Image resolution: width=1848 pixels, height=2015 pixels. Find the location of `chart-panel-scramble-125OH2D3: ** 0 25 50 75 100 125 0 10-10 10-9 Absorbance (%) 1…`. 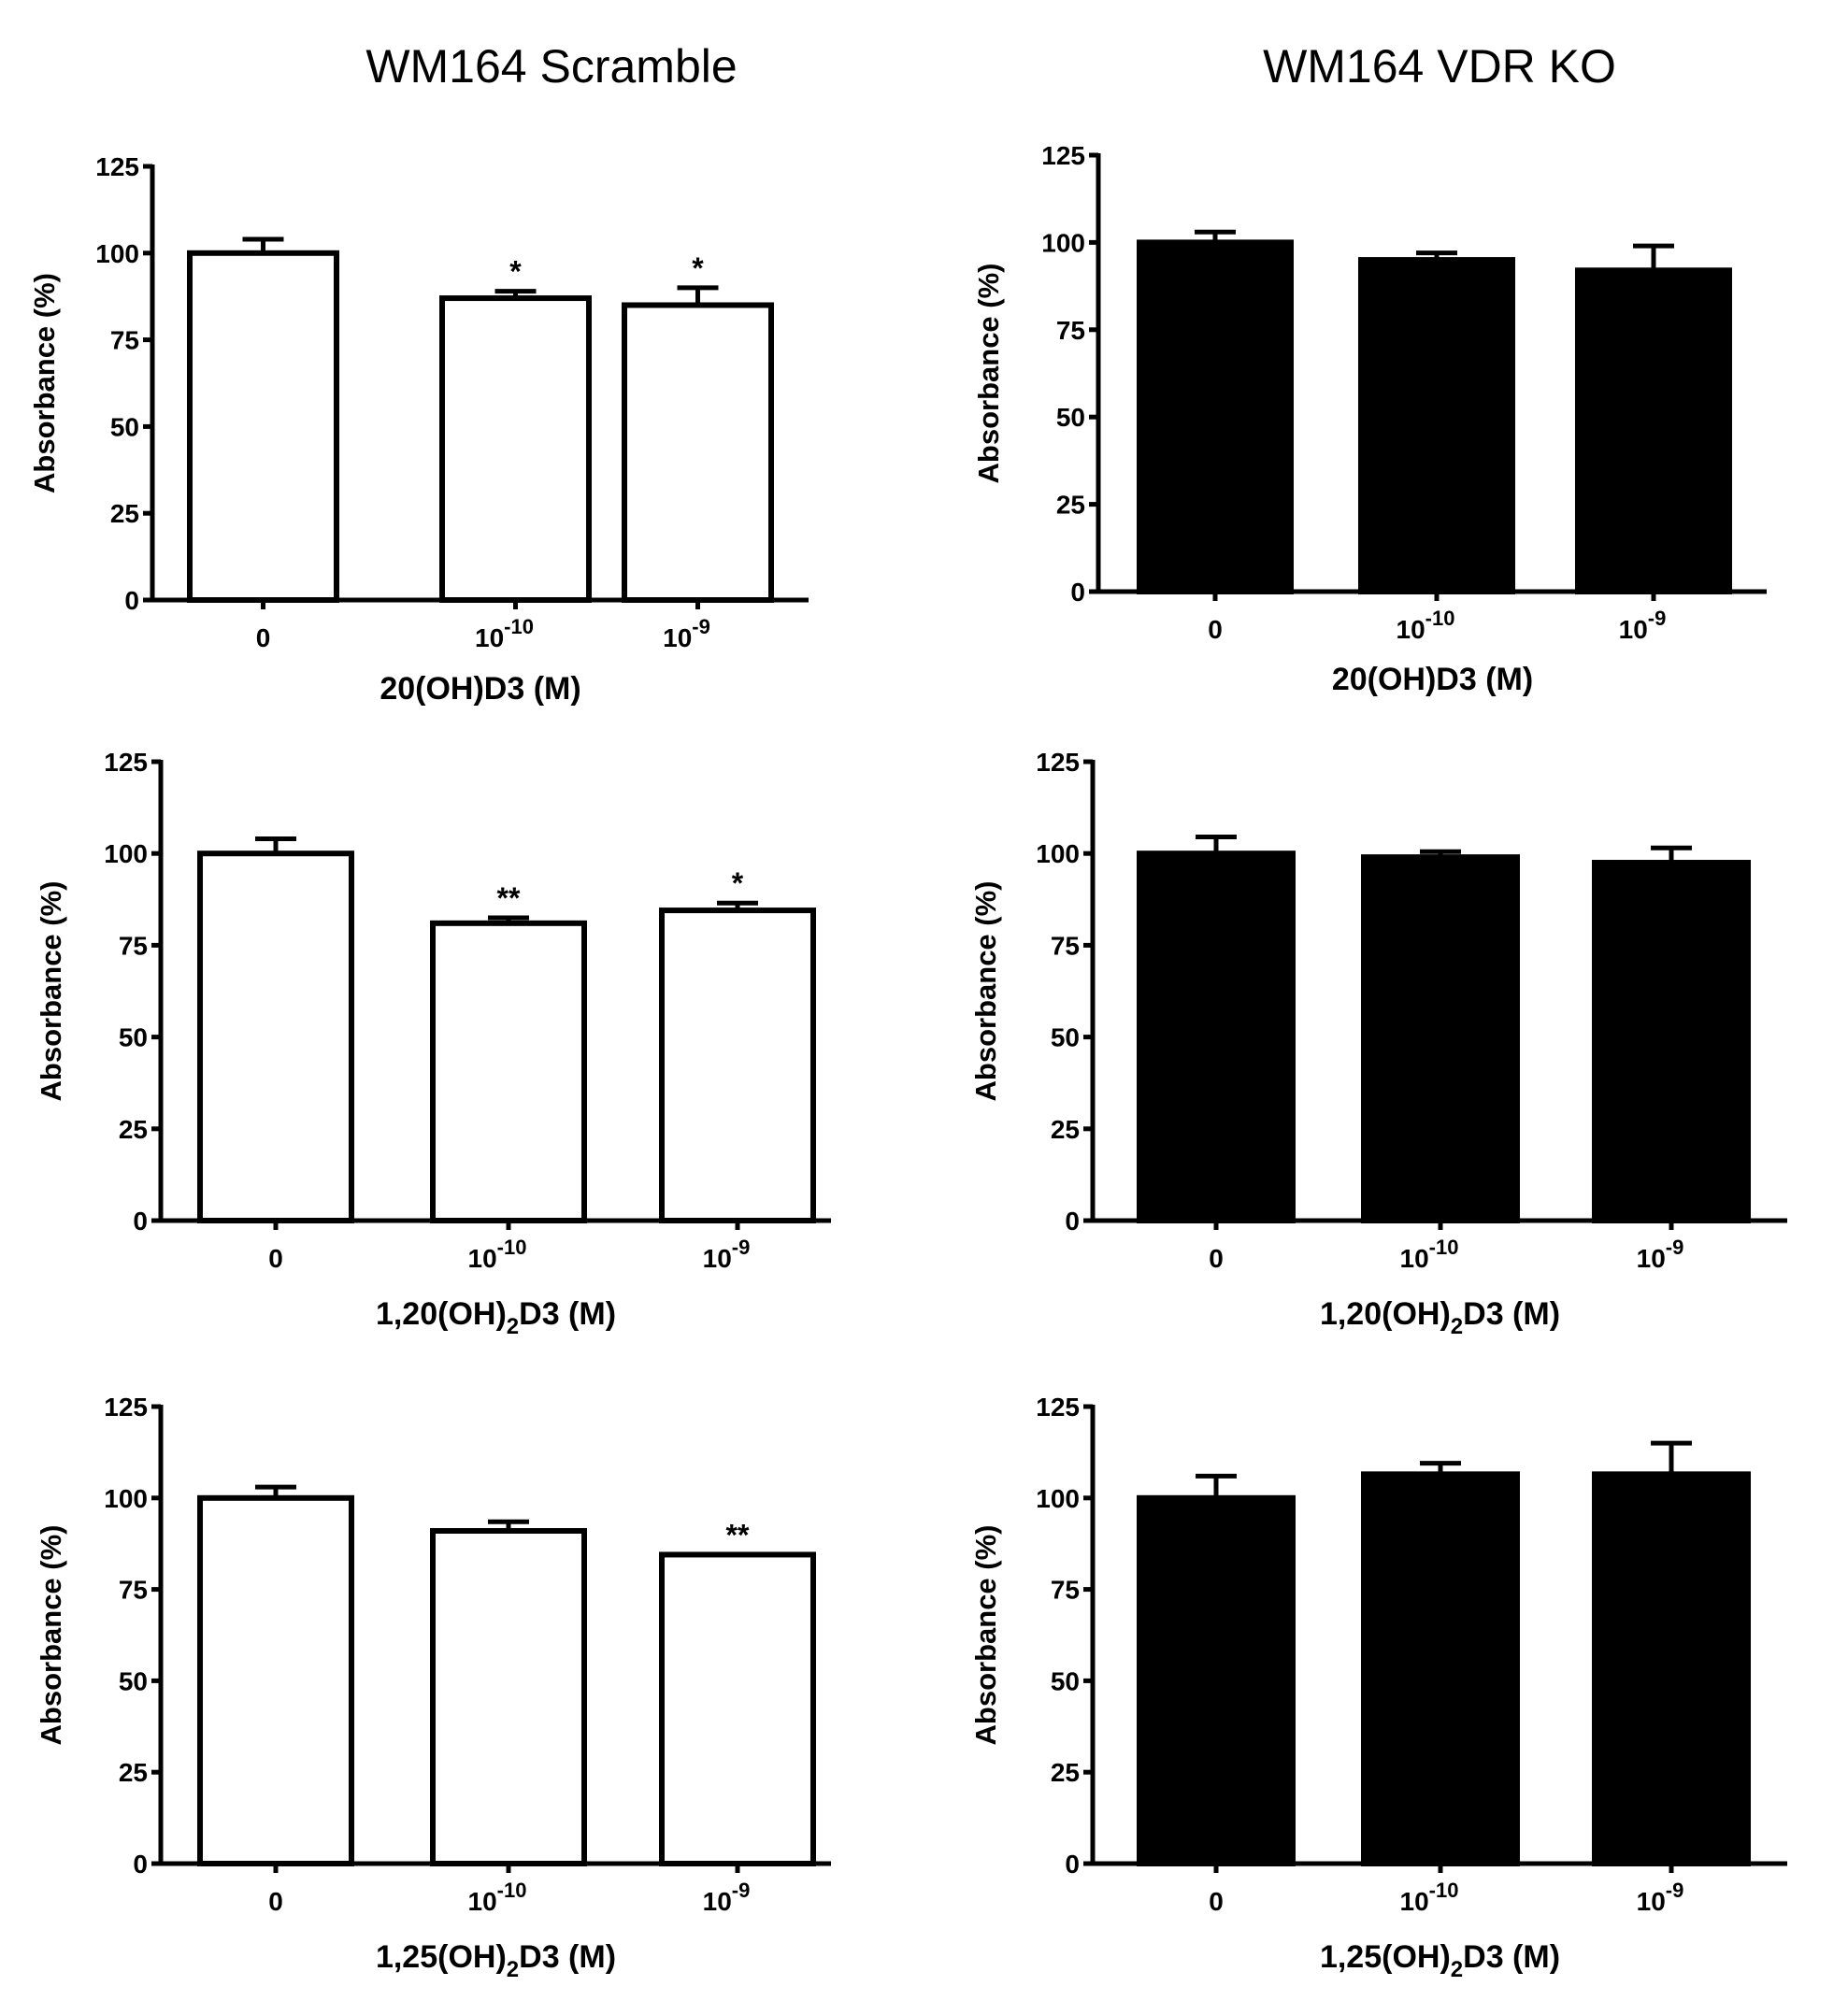

chart-panel-scramble-125OH2D3: ** 0 25 50 75 100 125 0 10-10 10-9 Absorbance (%) 1… is located at coordinates (433, 1687).